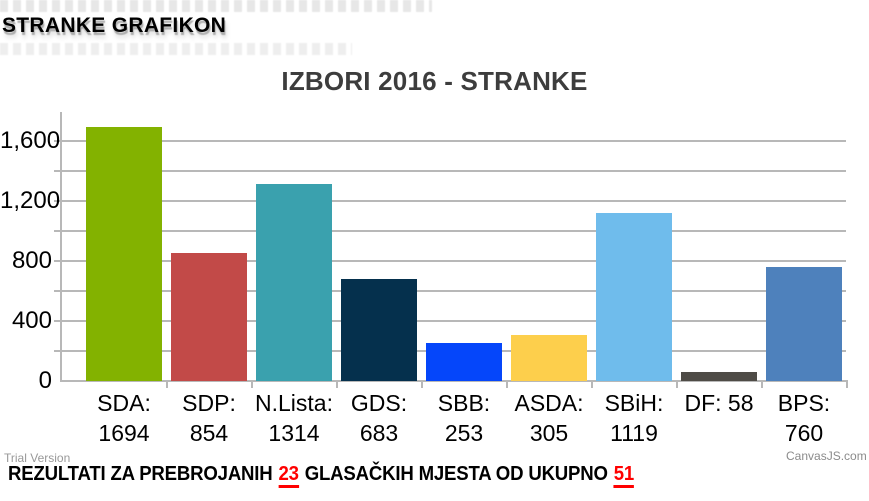  I want to click on x-tick-label: ASDA: 305, so click(549, 418).